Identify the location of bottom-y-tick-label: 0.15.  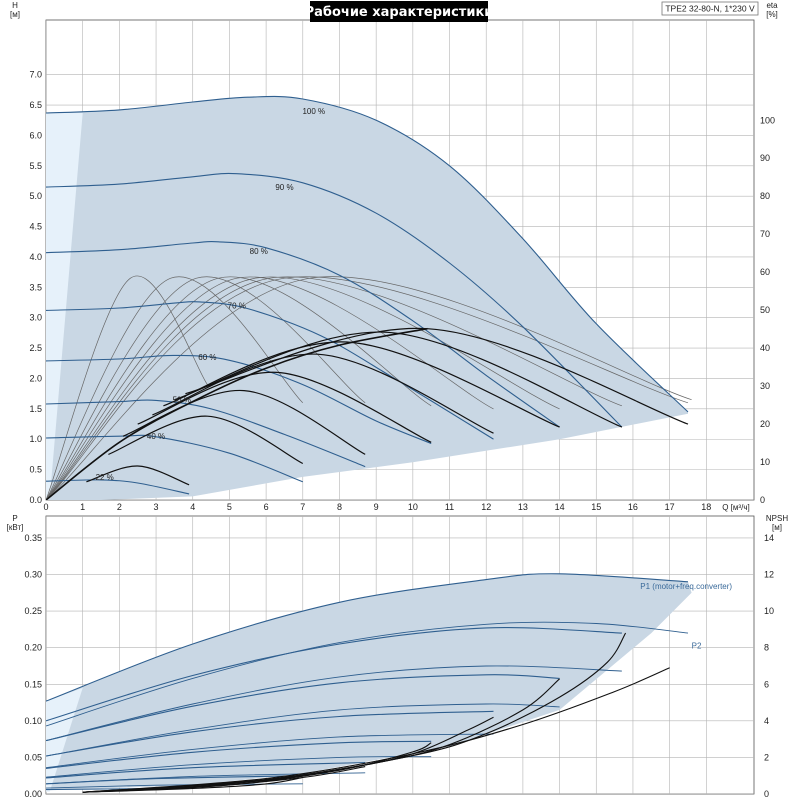
(33, 684).